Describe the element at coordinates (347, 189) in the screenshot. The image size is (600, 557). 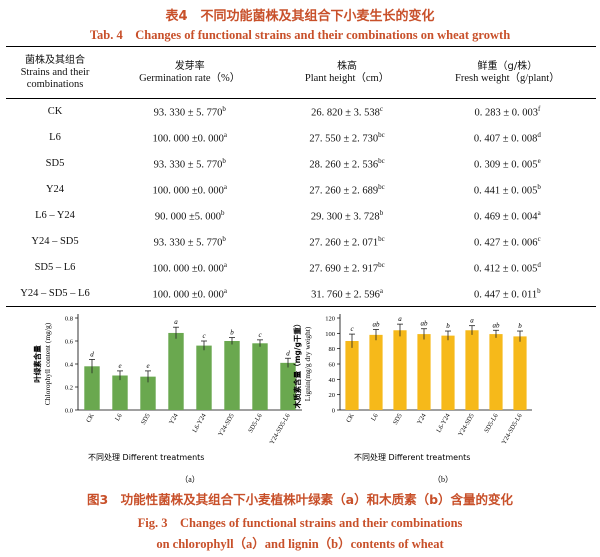
I see `cell-height: 27. 260 ± 2. 689bc` at that location.